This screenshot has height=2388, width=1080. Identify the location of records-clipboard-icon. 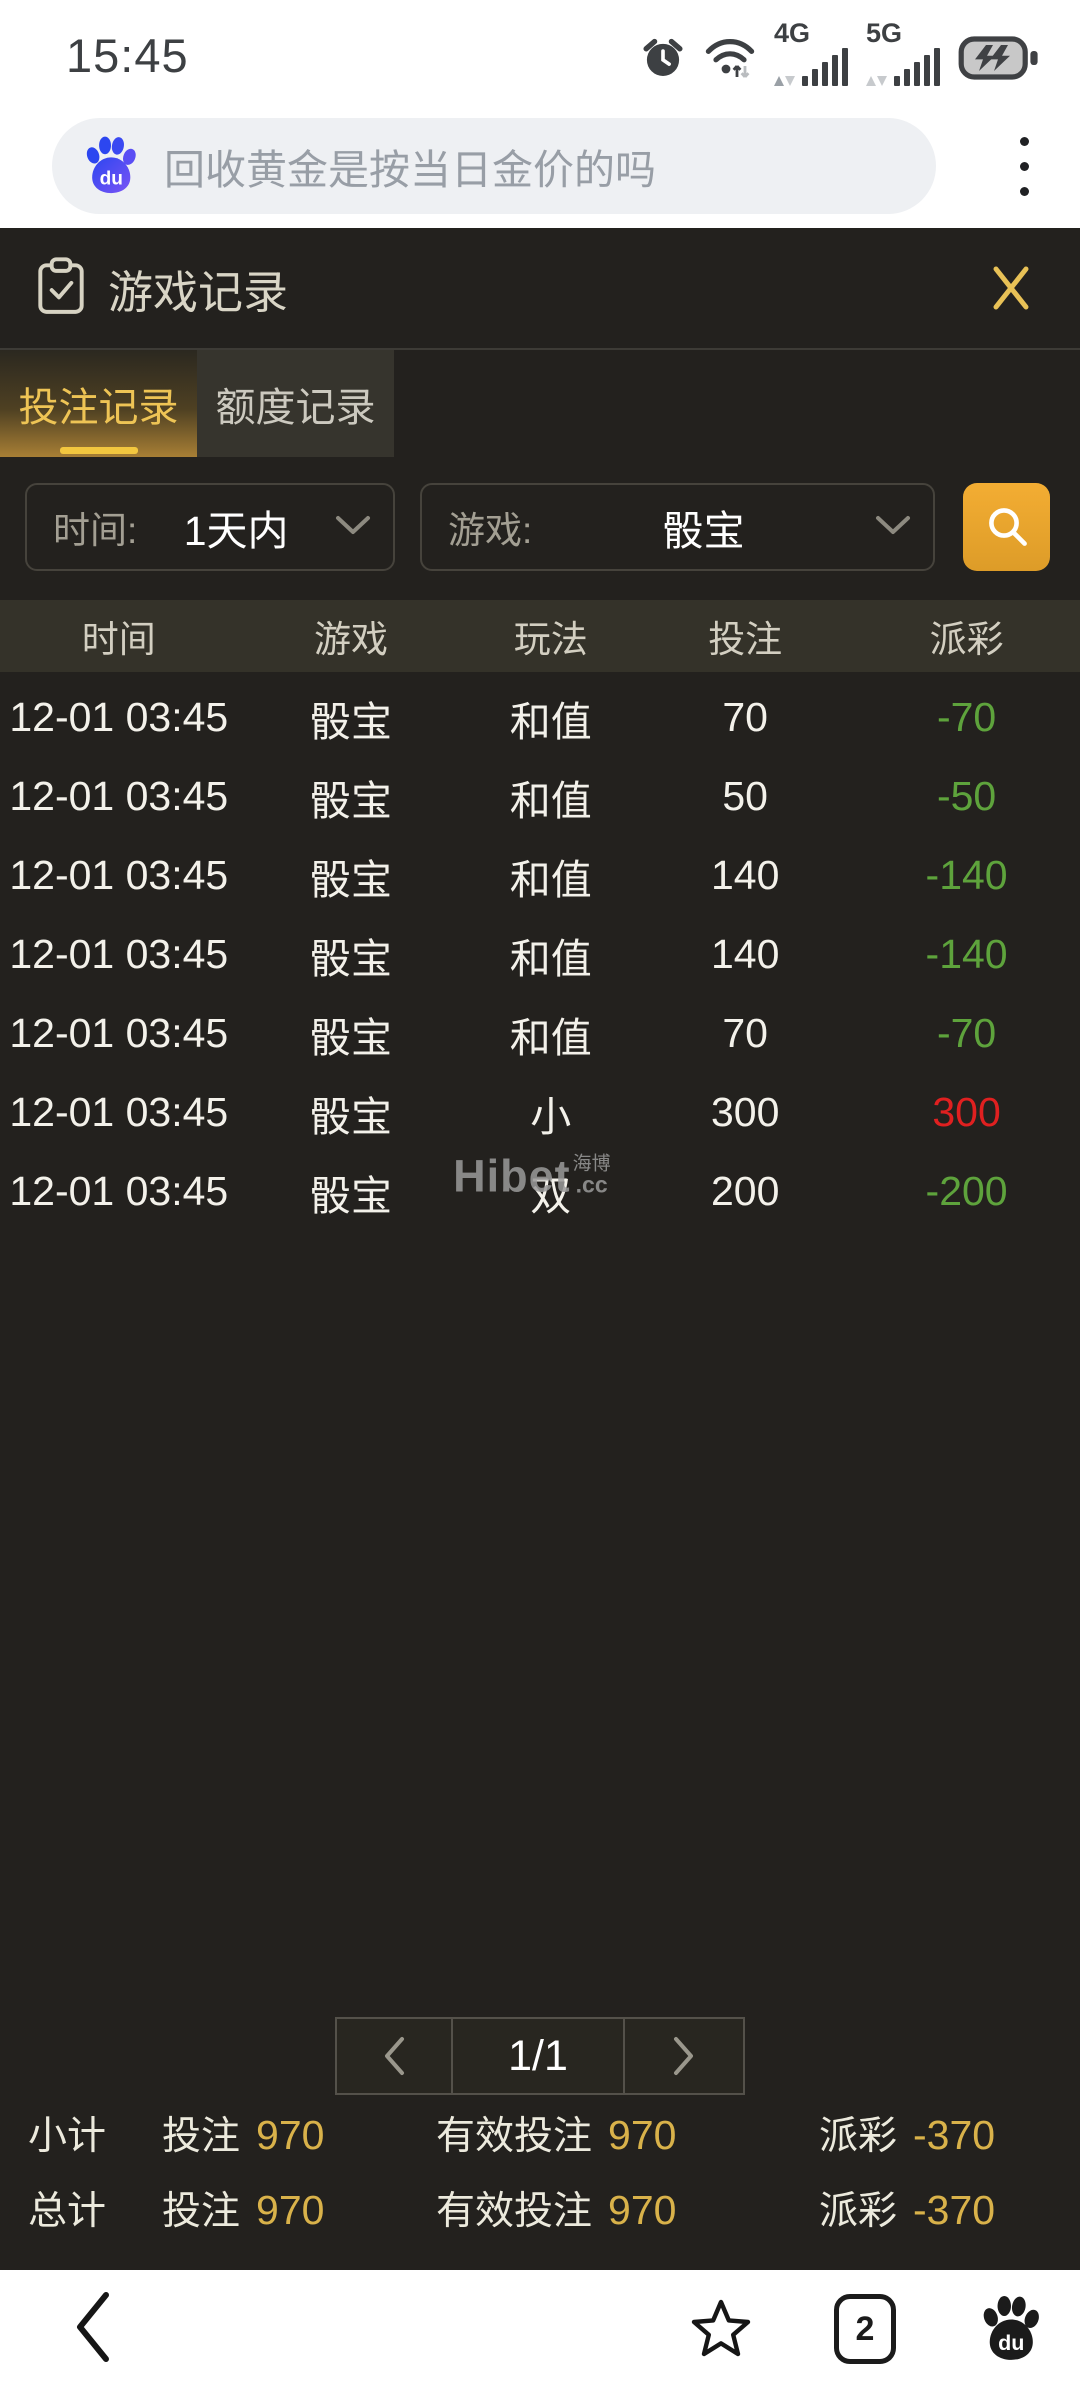
(61, 288).